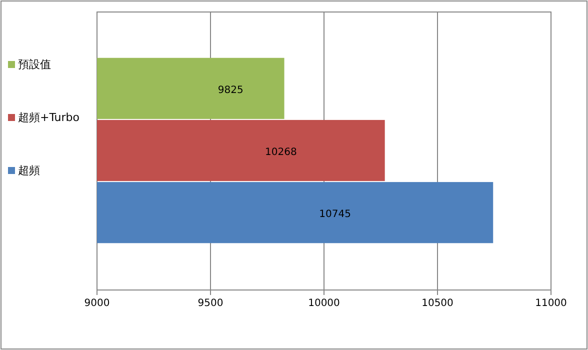 The height and width of the screenshot is (350, 588). I want to click on x-tick-label: 9500, so click(211, 303).